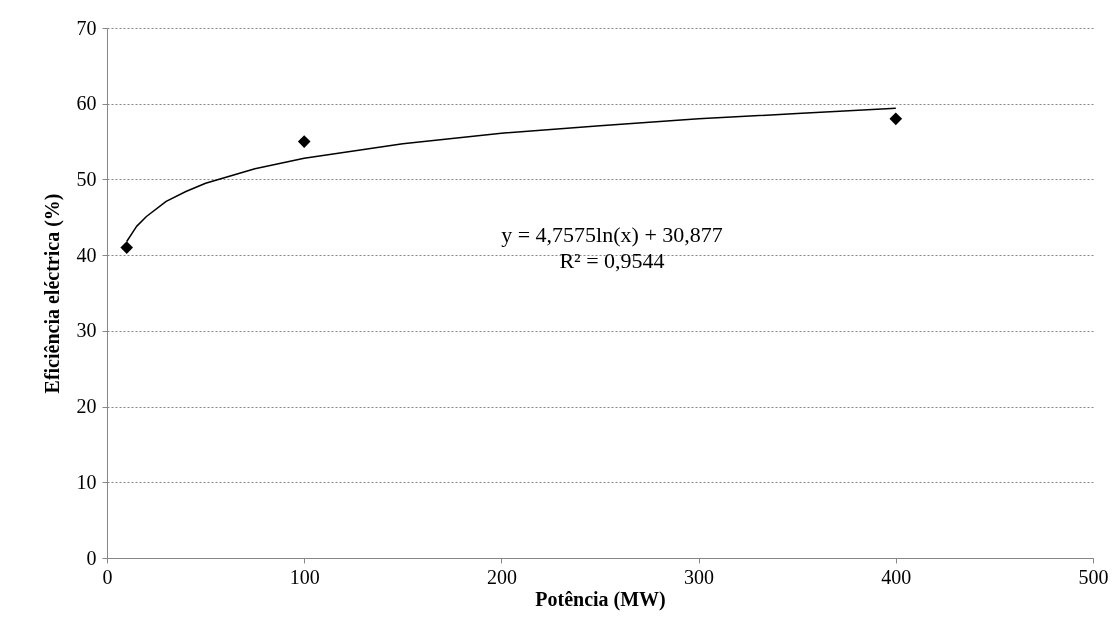  Describe the element at coordinates (612, 260) in the screenshot. I see `annotation: R² = 0,9544` at that location.